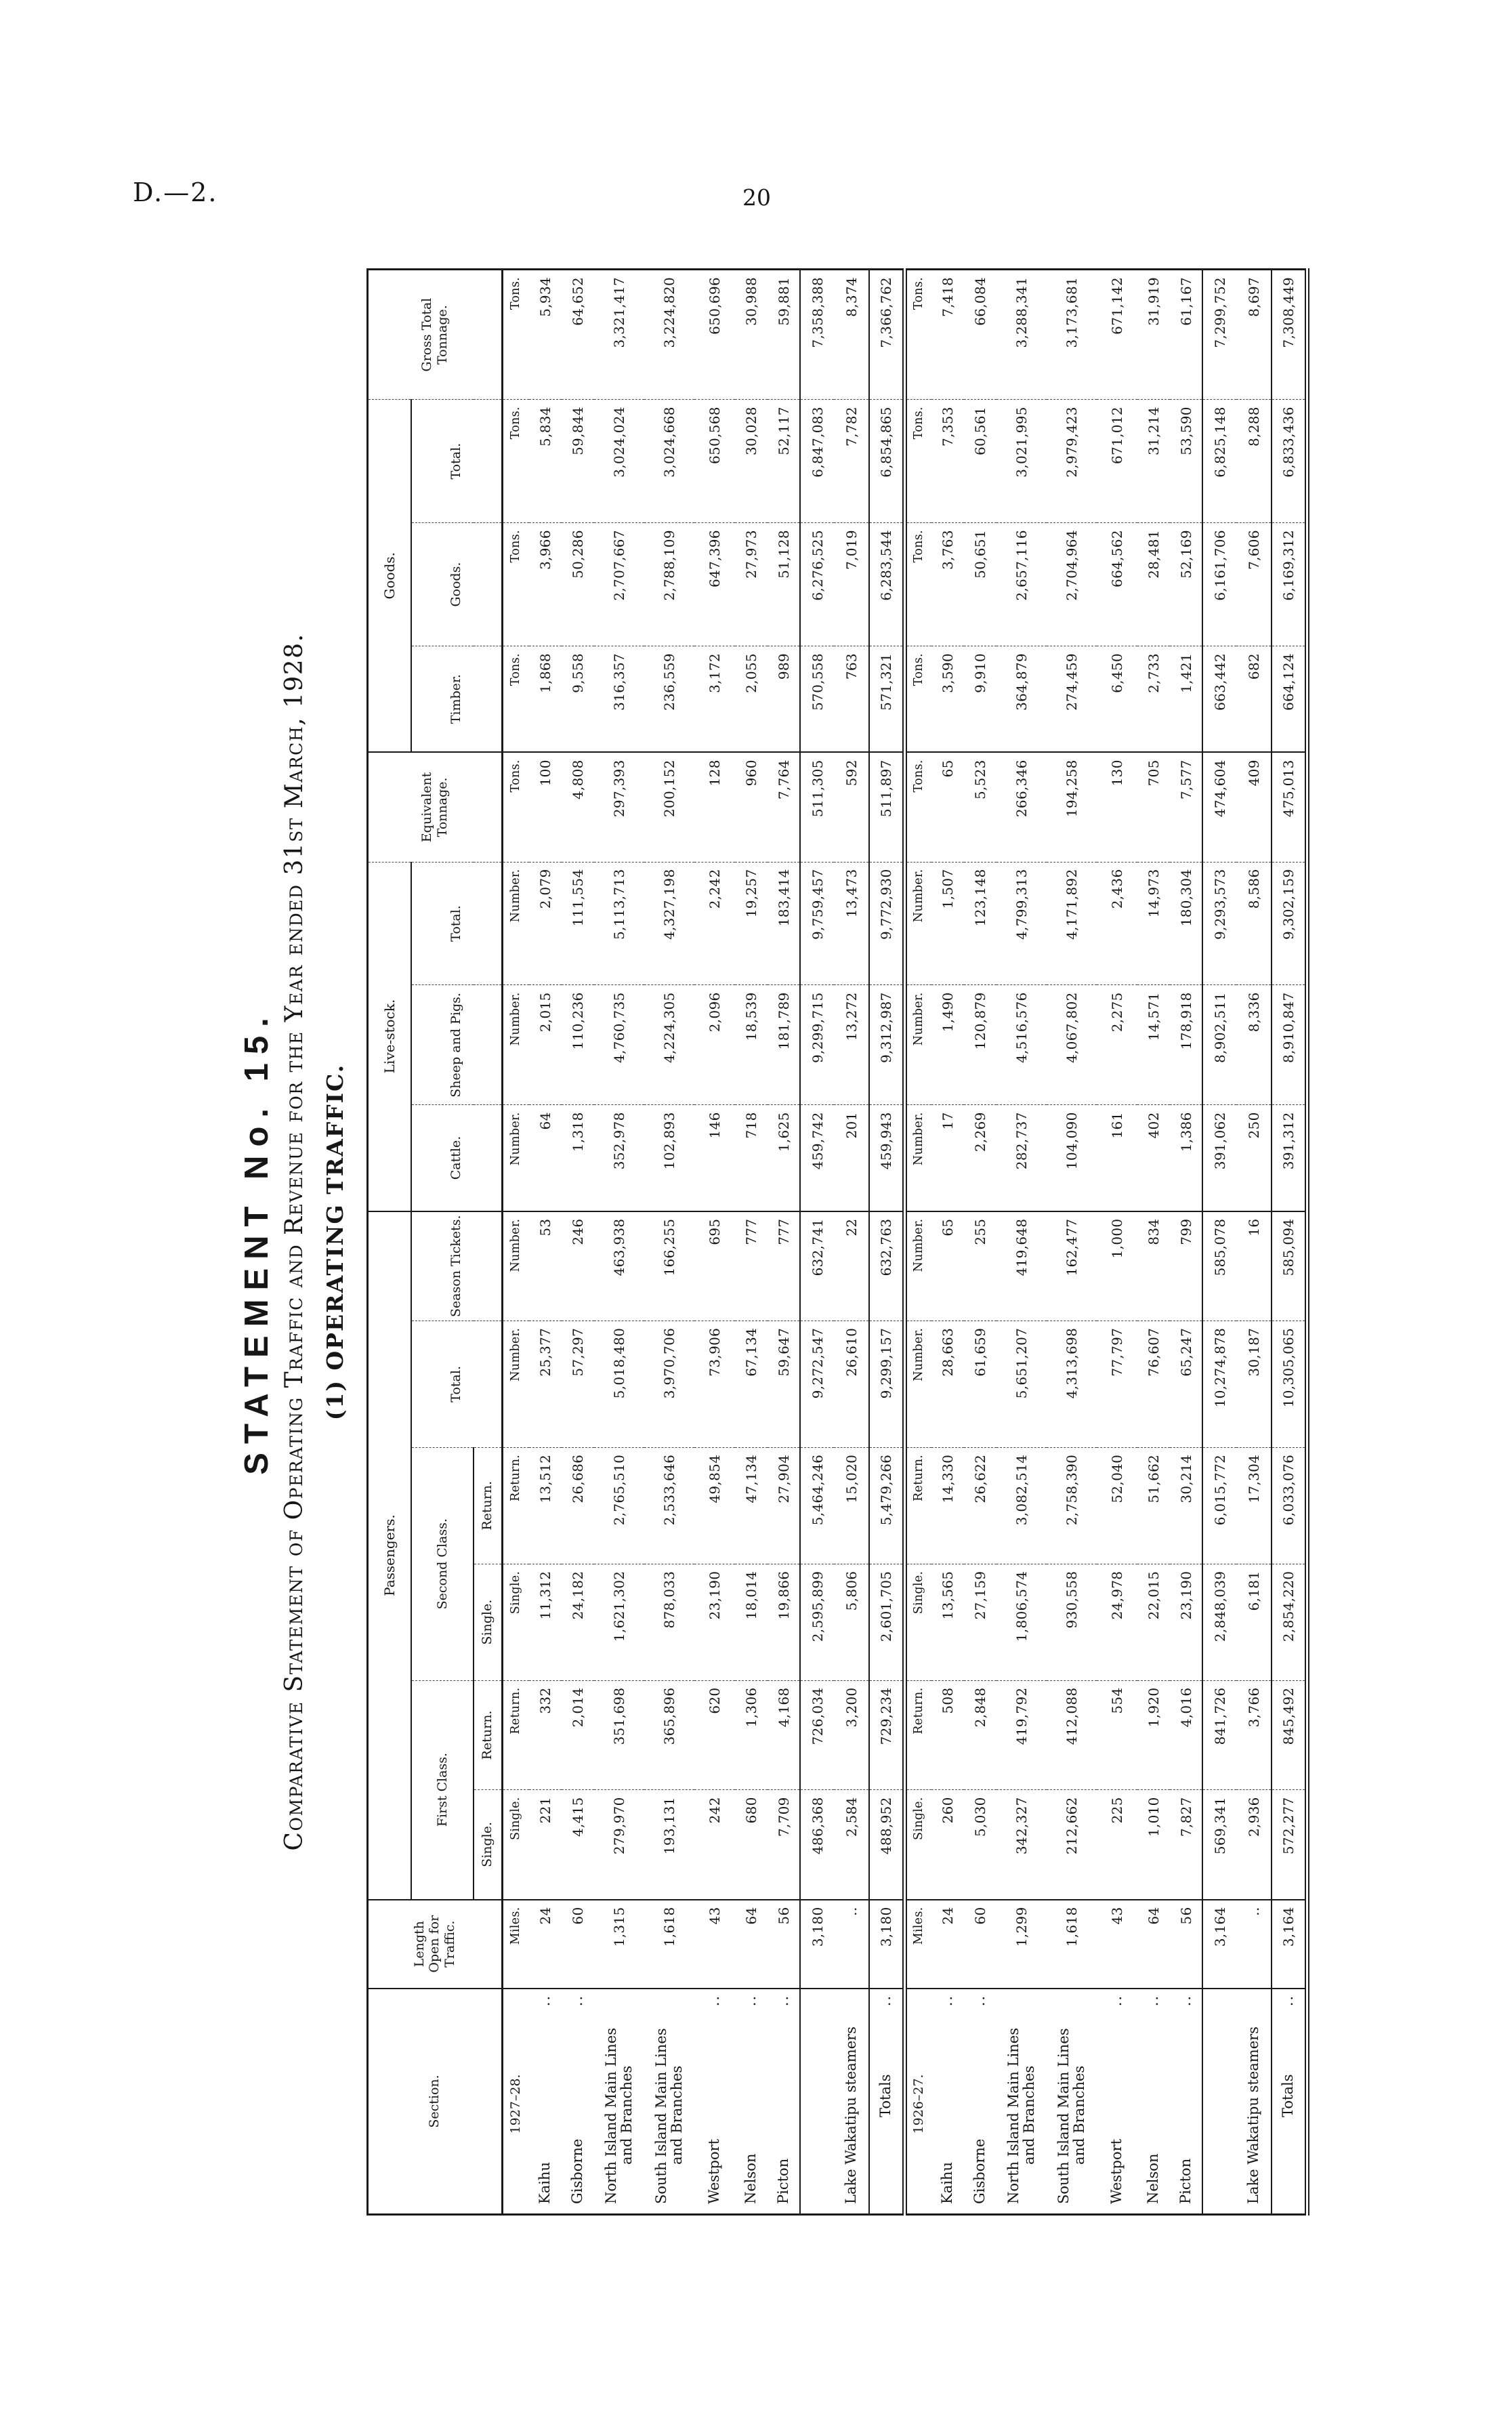 Image resolution: width=1512 pixels, height=2433 pixels. What do you see at coordinates (619, 1385) in the screenshot?
I see `data-cell: 5,018,480` at bounding box center [619, 1385].